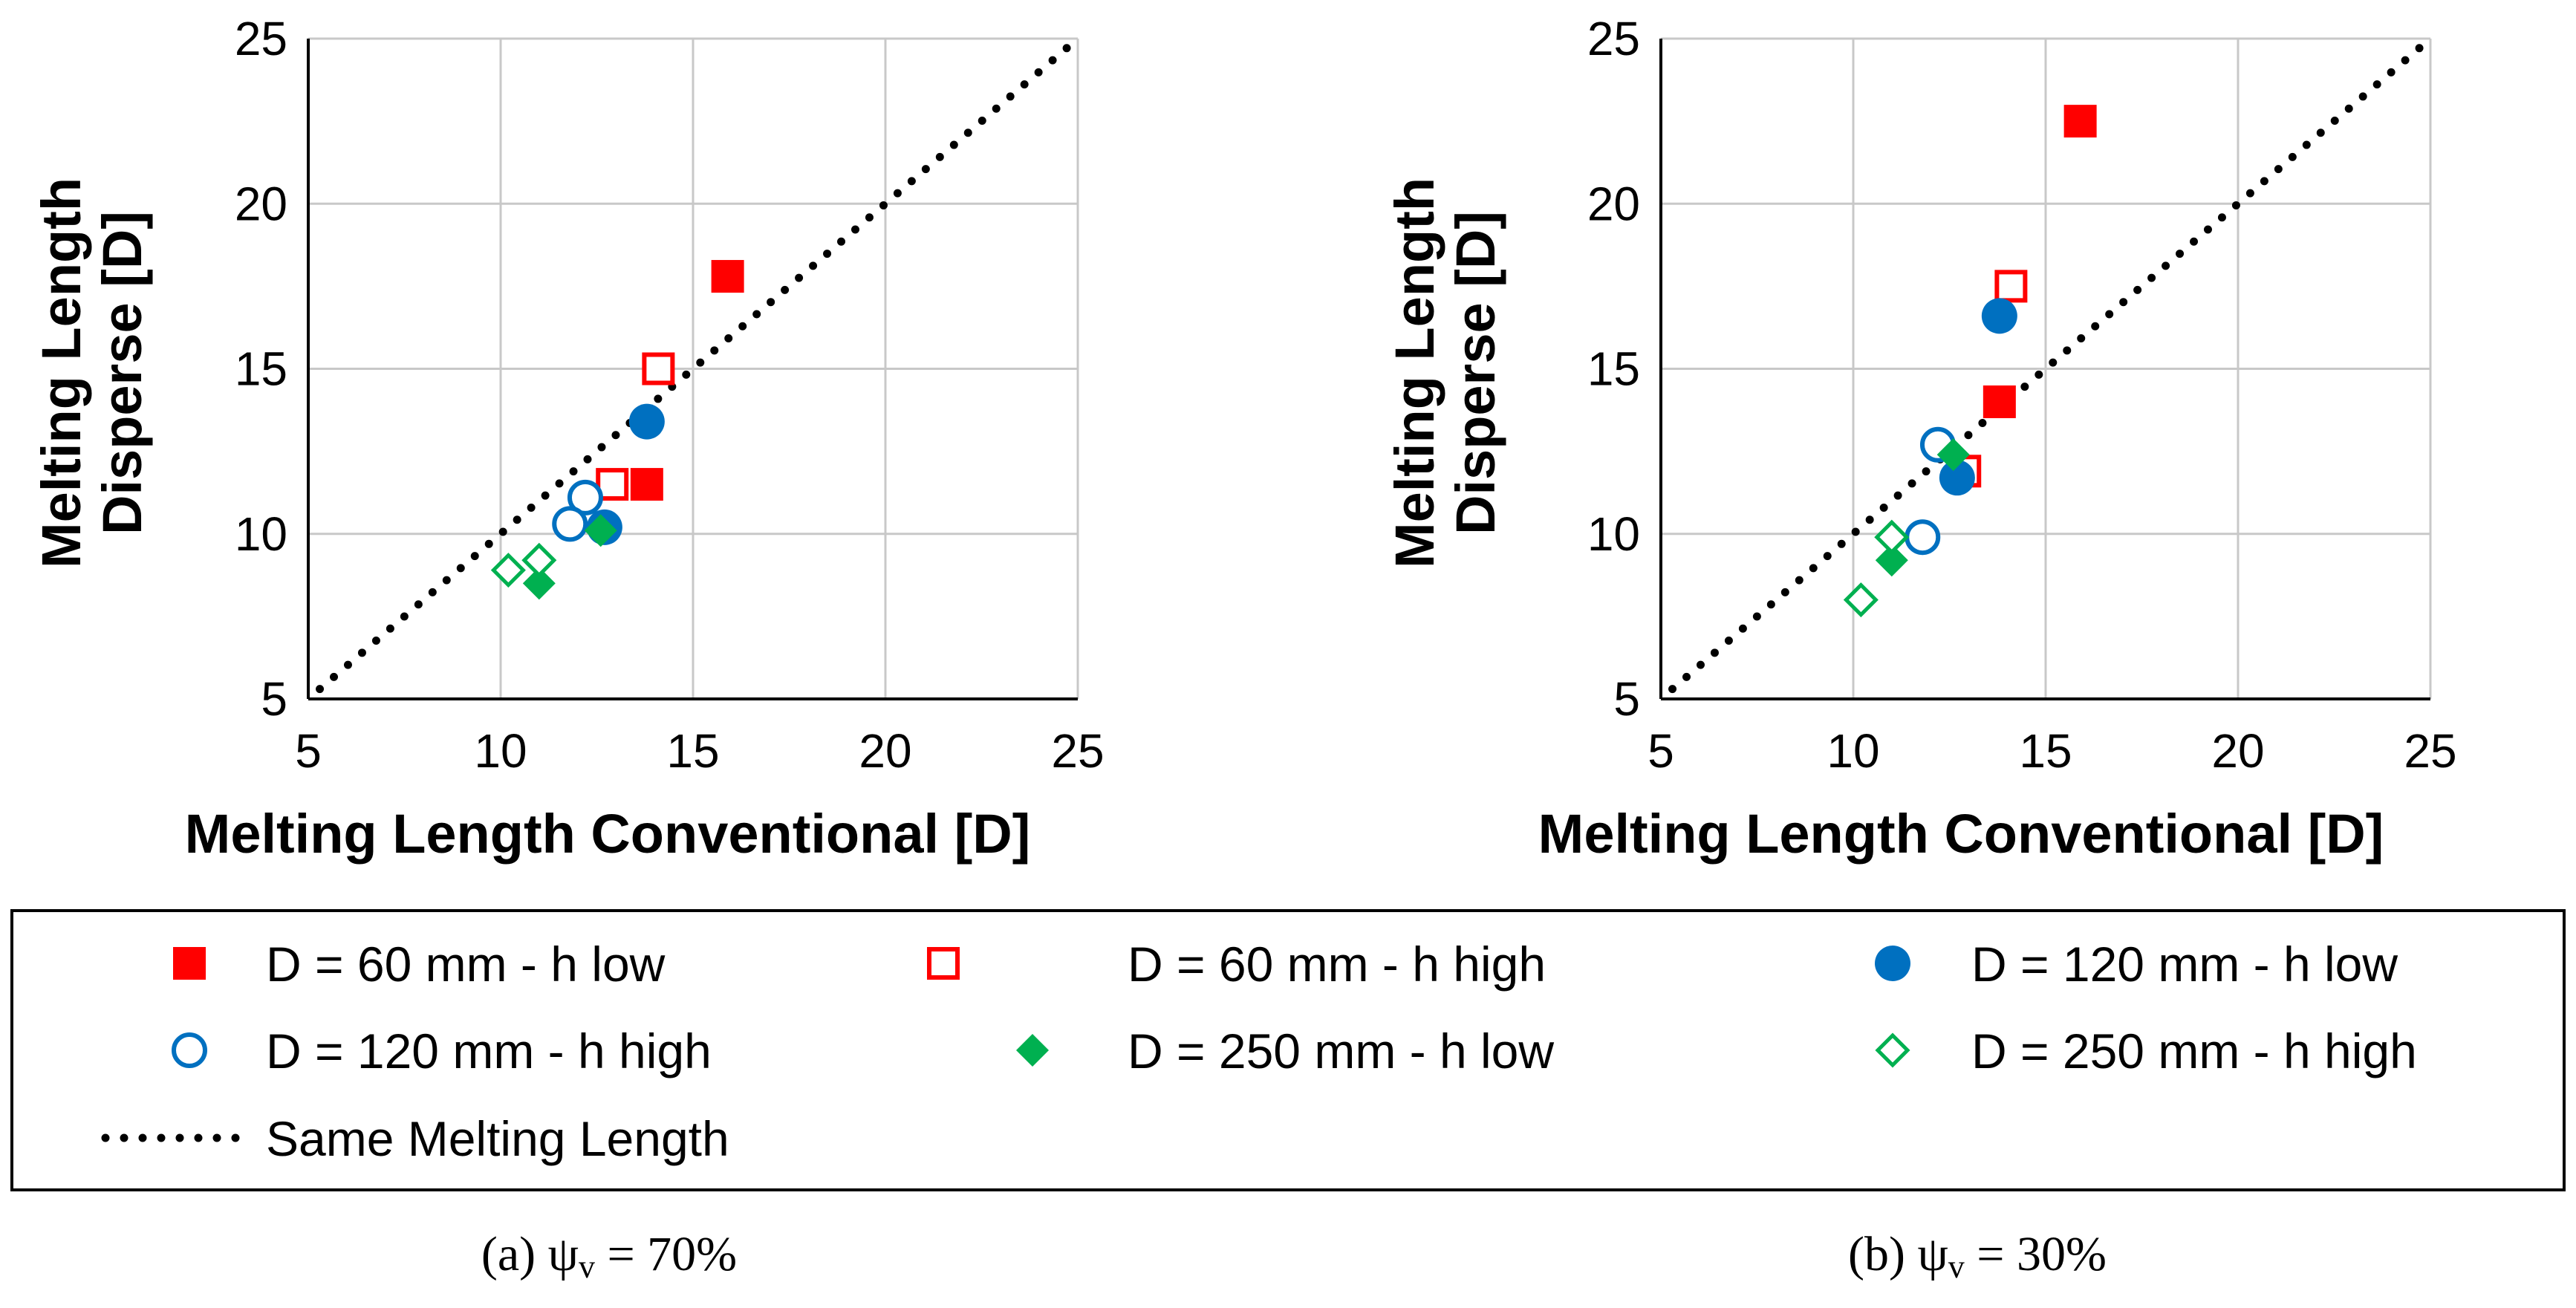  Describe the element at coordinates (1475, 373) in the screenshot. I see `y-axis-label-line2-b: Disperse [D]` at that location.